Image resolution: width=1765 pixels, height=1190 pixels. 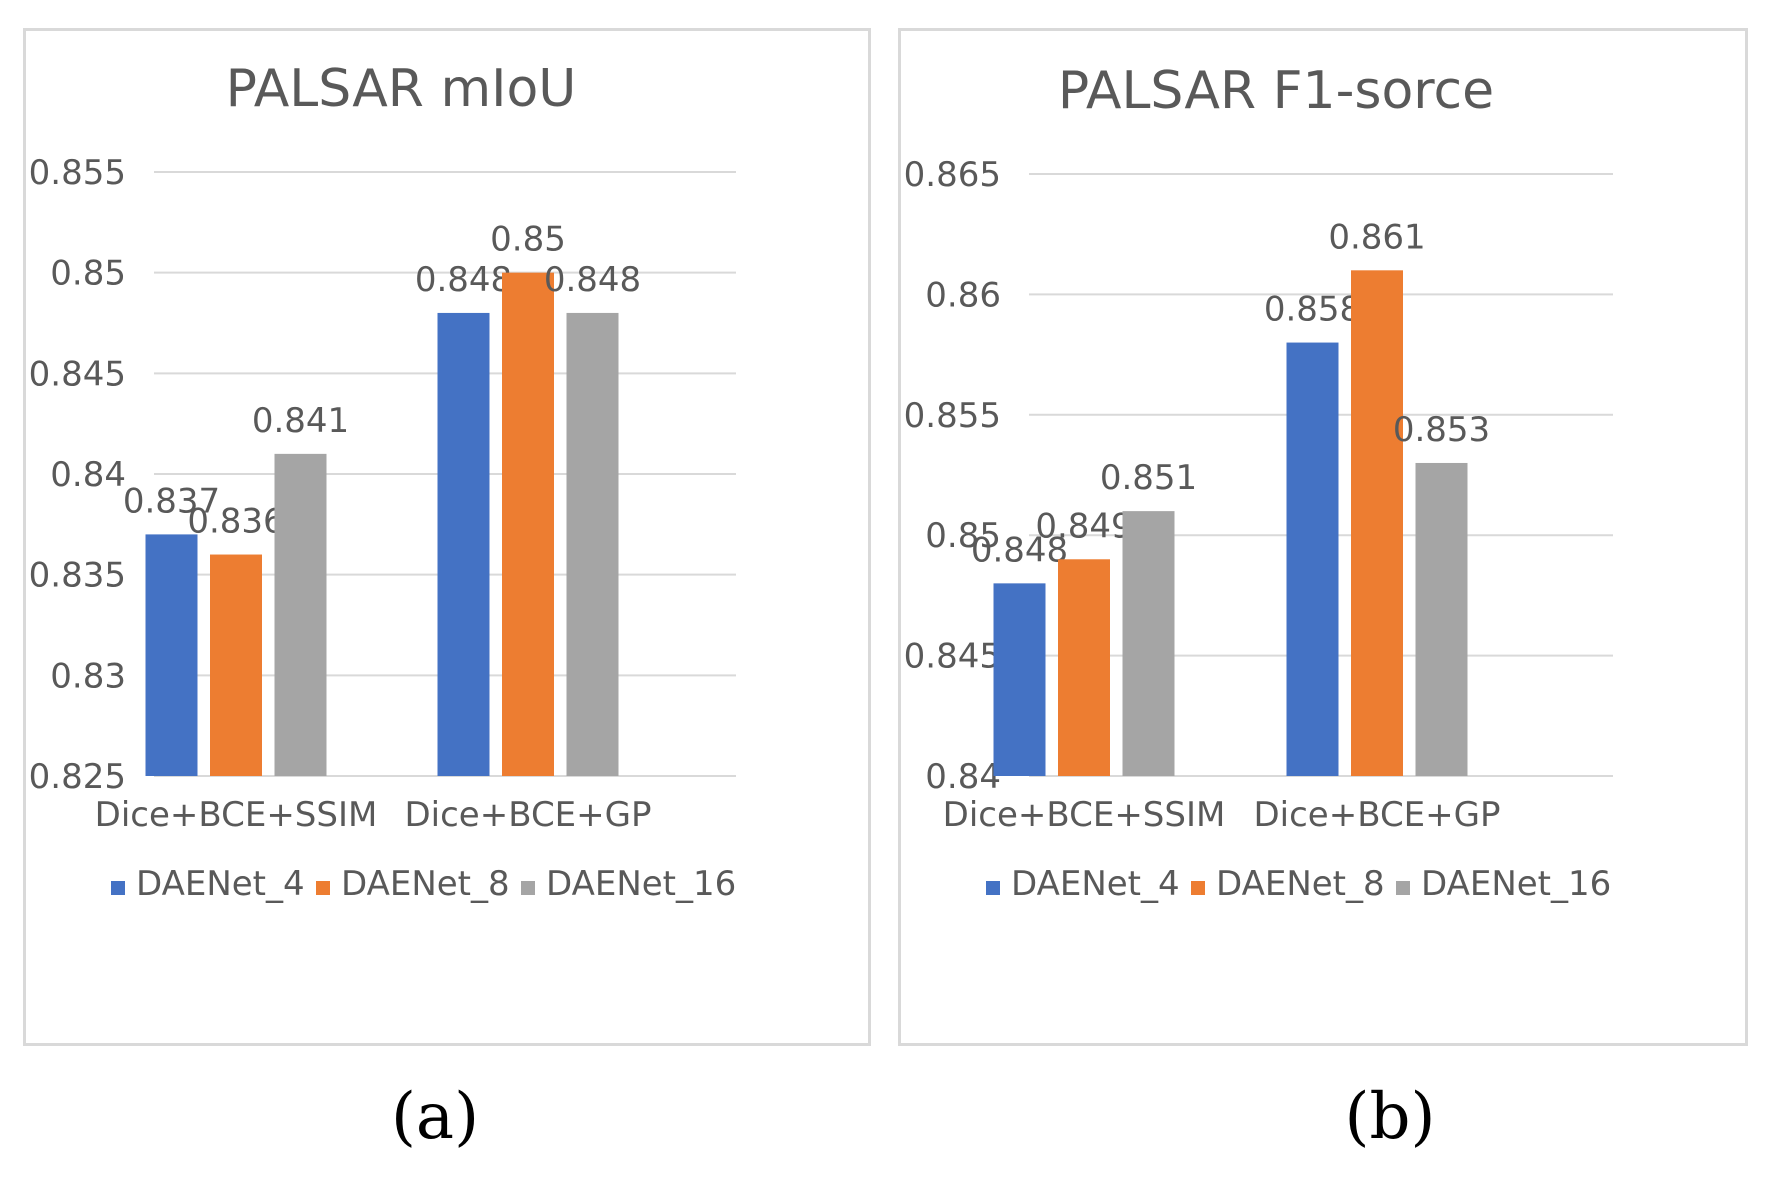 I want to click on data-label: 0.837, so click(x=171, y=501).